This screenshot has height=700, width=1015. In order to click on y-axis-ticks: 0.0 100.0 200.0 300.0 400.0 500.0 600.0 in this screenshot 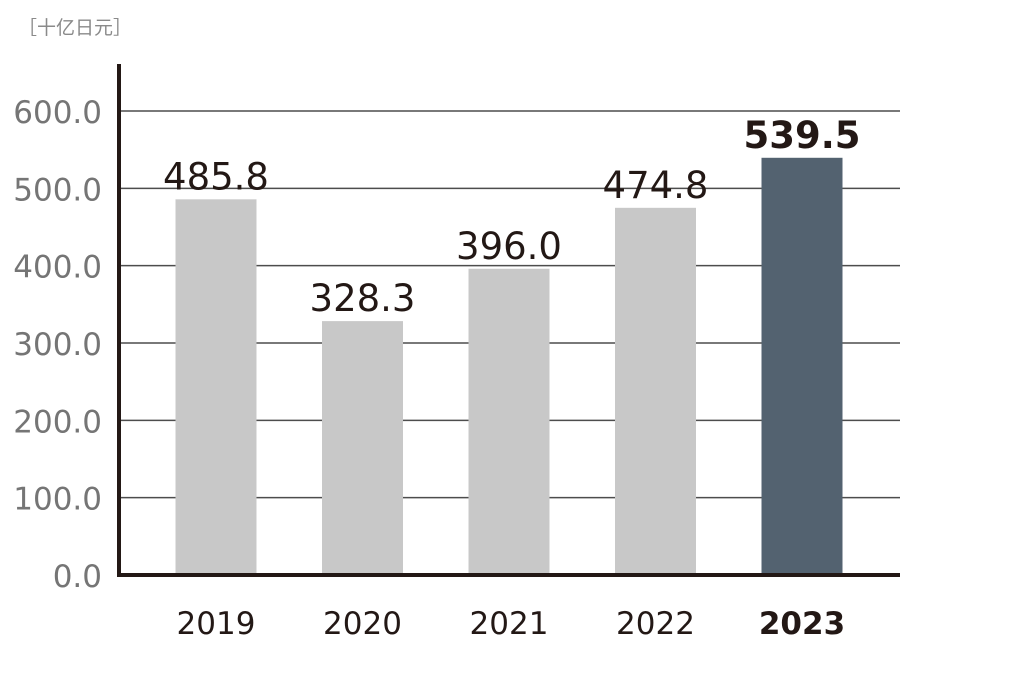, I will do `click(57, 345)`.